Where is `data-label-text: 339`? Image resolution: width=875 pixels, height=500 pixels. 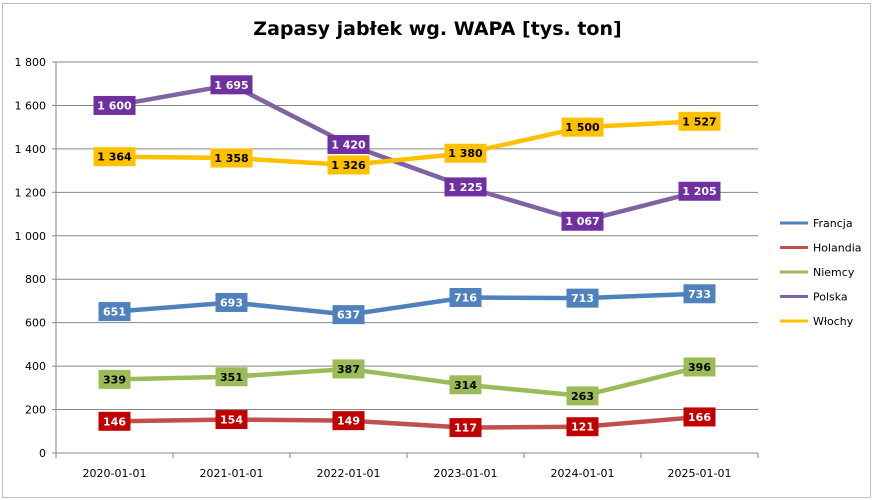 data-label-text: 339 is located at coordinates (114, 379).